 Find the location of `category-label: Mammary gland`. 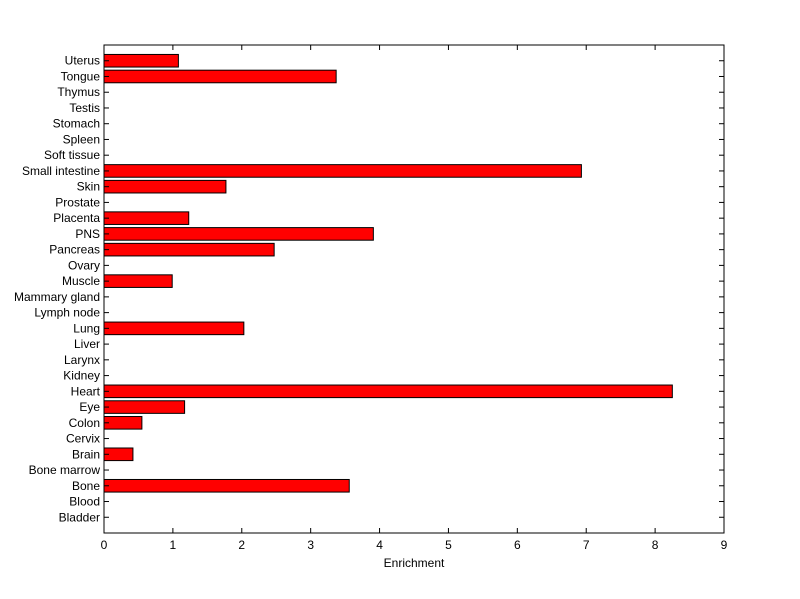

category-label: Mammary gland is located at coordinates (57, 297).